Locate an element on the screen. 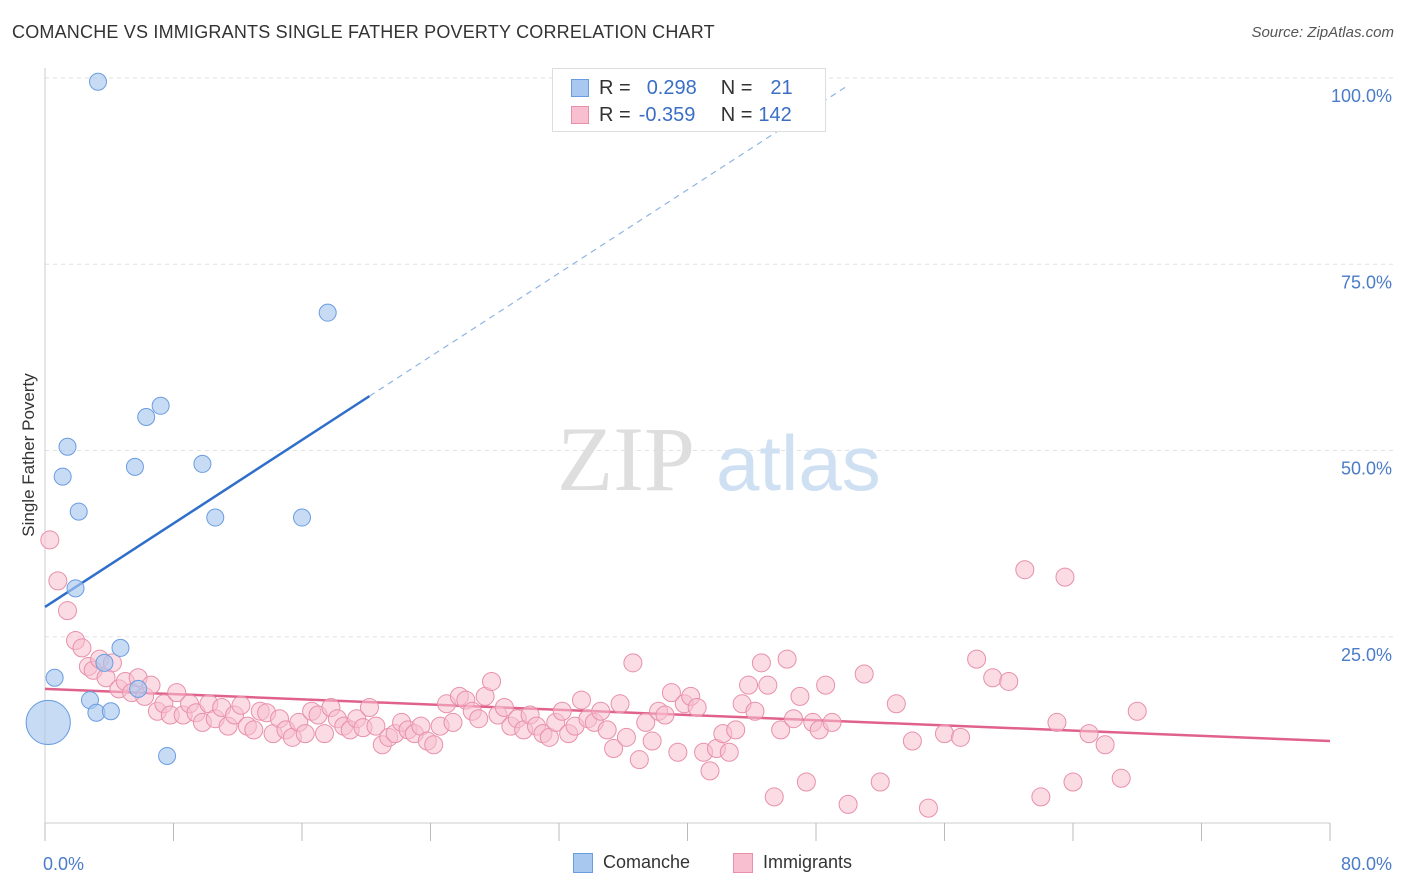 The height and width of the screenshot is (892, 1406). y-axis-label: Single Father Poverty is located at coordinates (28, 455).